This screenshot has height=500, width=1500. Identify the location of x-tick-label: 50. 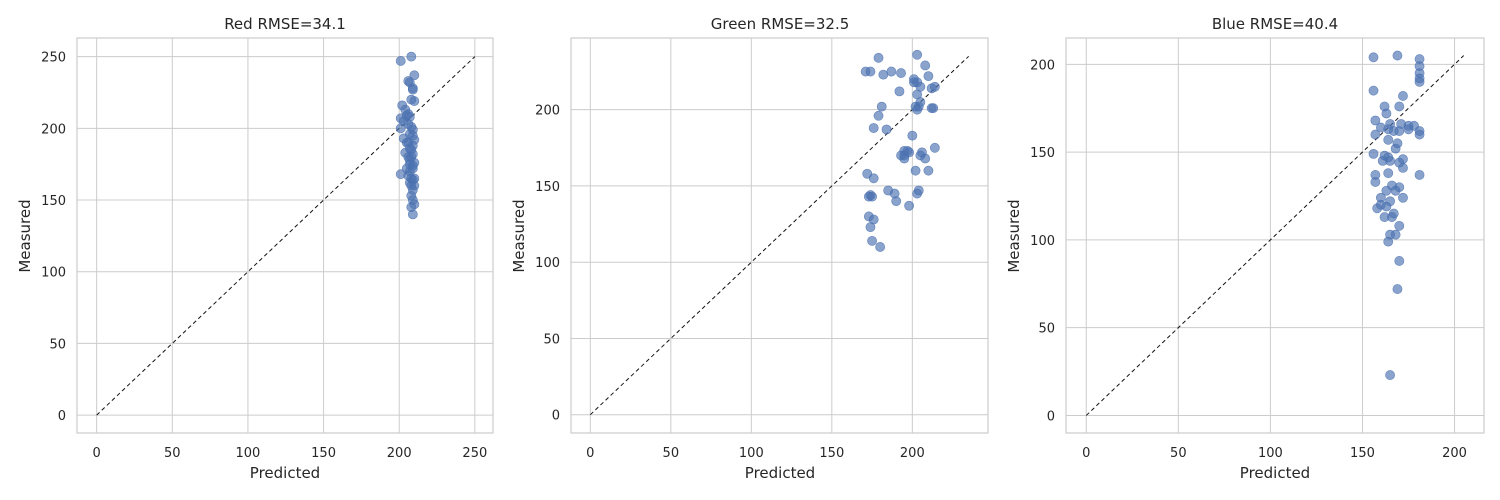
(1178, 453).